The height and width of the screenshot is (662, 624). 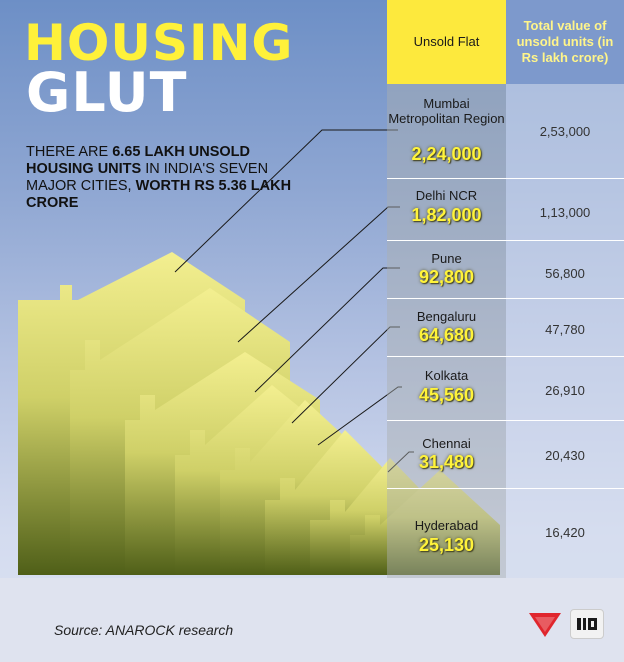 What do you see at coordinates (312, 620) in the screenshot?
I see `footer-band` at bounding box center [312, 620].